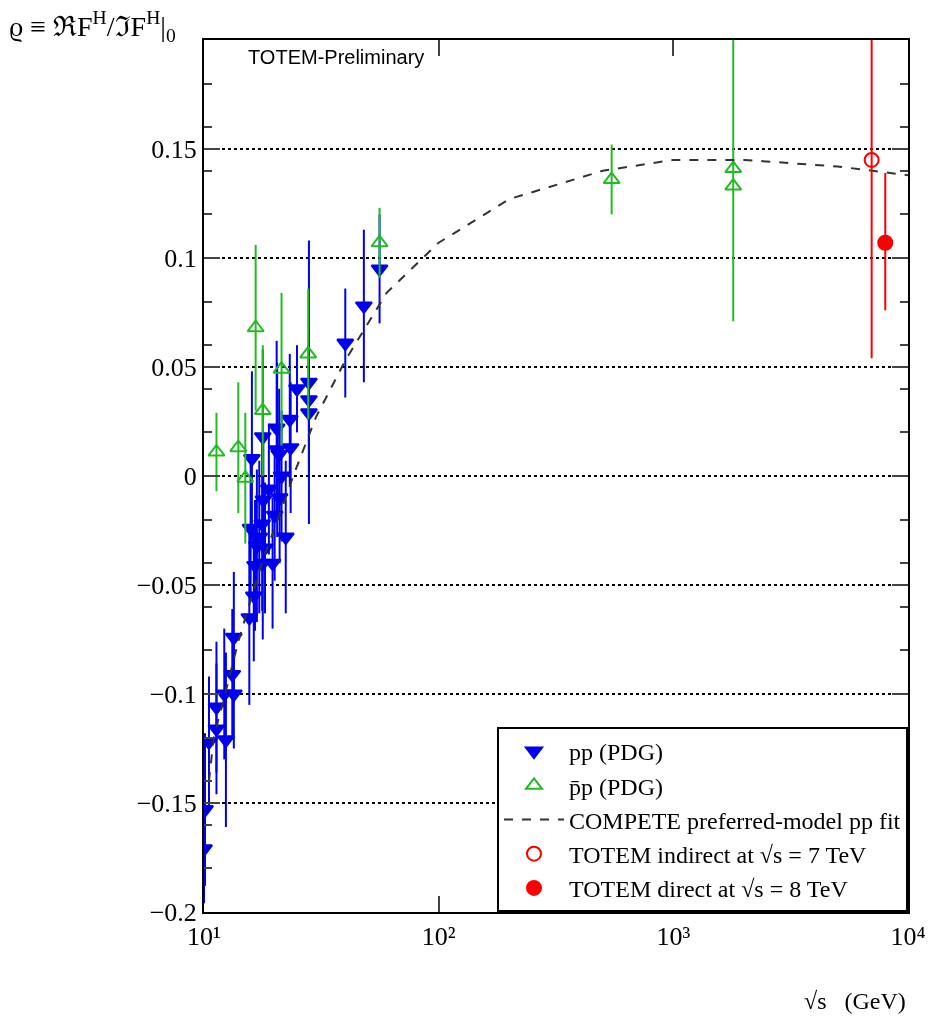 This screenshot has height=1028, width=938. What do you see at coordinates (92, 26) in the screenshot?
I see `y-axis-title: ϱ ≡ ℜF$^{H}$/ℑF$^{H}$|$_{0}$` at bounding box center [92, 26].